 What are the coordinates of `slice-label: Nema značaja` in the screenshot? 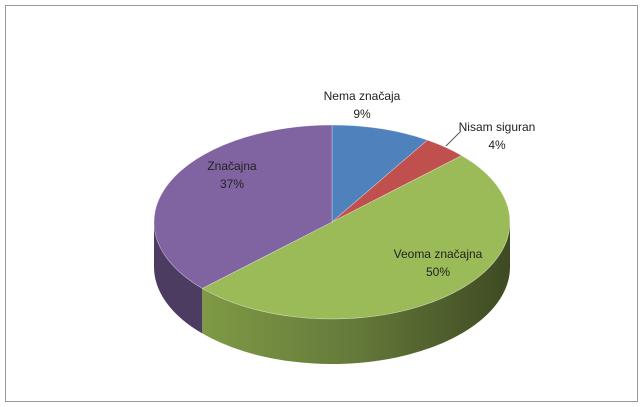 It's located at (362, 96).